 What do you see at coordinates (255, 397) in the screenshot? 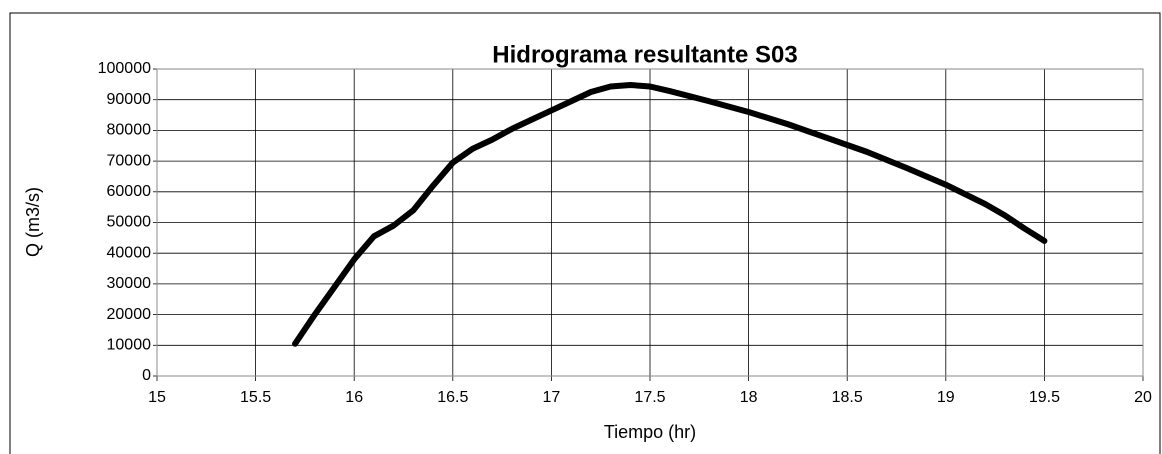
I see `x-tick-label: 15.5` at bounding box center [255, 397].